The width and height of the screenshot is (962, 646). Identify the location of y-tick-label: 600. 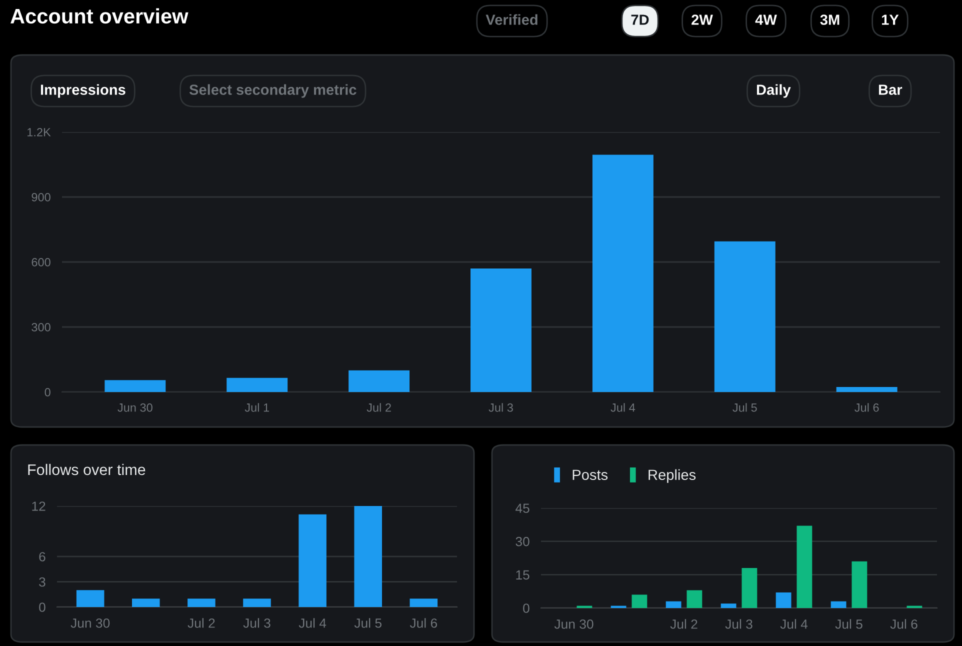
(41, 262).